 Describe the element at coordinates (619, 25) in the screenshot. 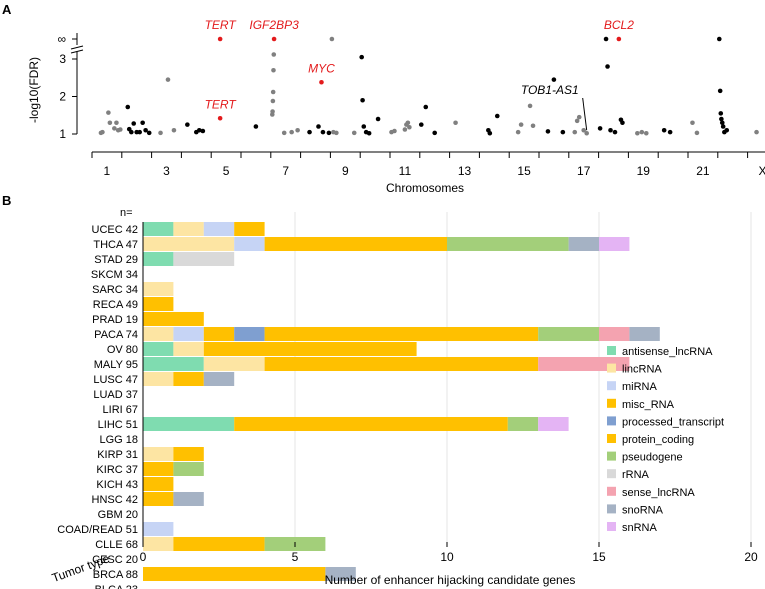

I see `gene-label: BCL2` at that location.